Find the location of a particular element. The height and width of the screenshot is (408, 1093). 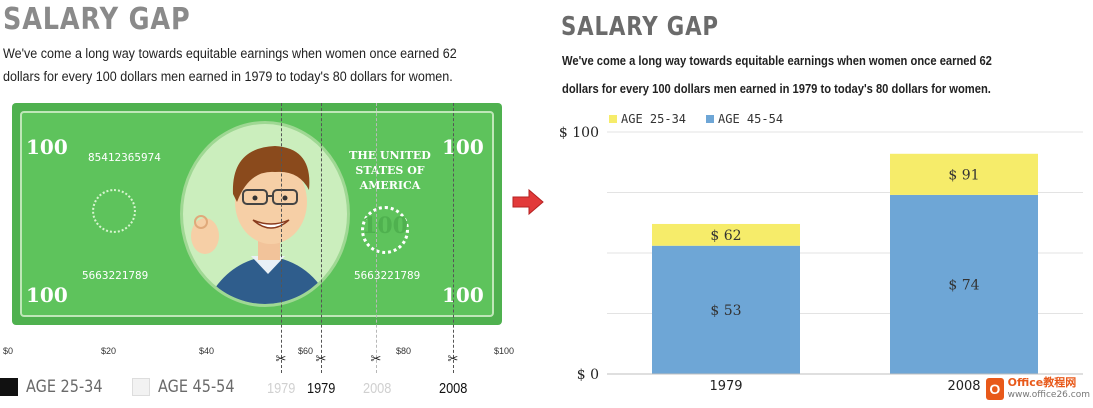

cut-line-2008-first is located at coordinates (376, 238).